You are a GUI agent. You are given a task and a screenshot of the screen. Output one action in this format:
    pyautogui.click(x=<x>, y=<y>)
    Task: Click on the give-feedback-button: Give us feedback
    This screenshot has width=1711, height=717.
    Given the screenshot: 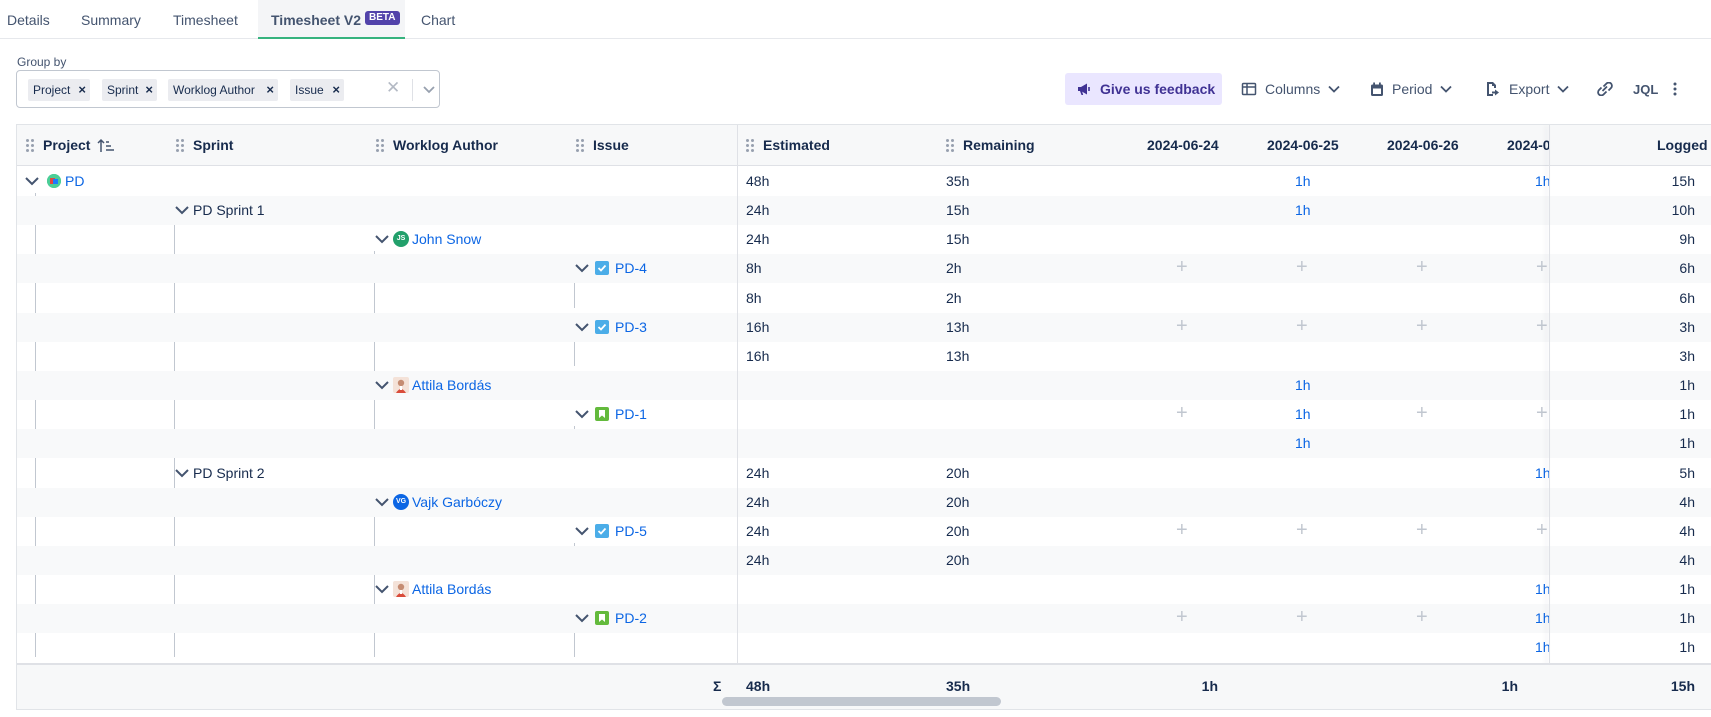 What is the action you would take?
    pyautogui.click(x=1143, y=89)
    